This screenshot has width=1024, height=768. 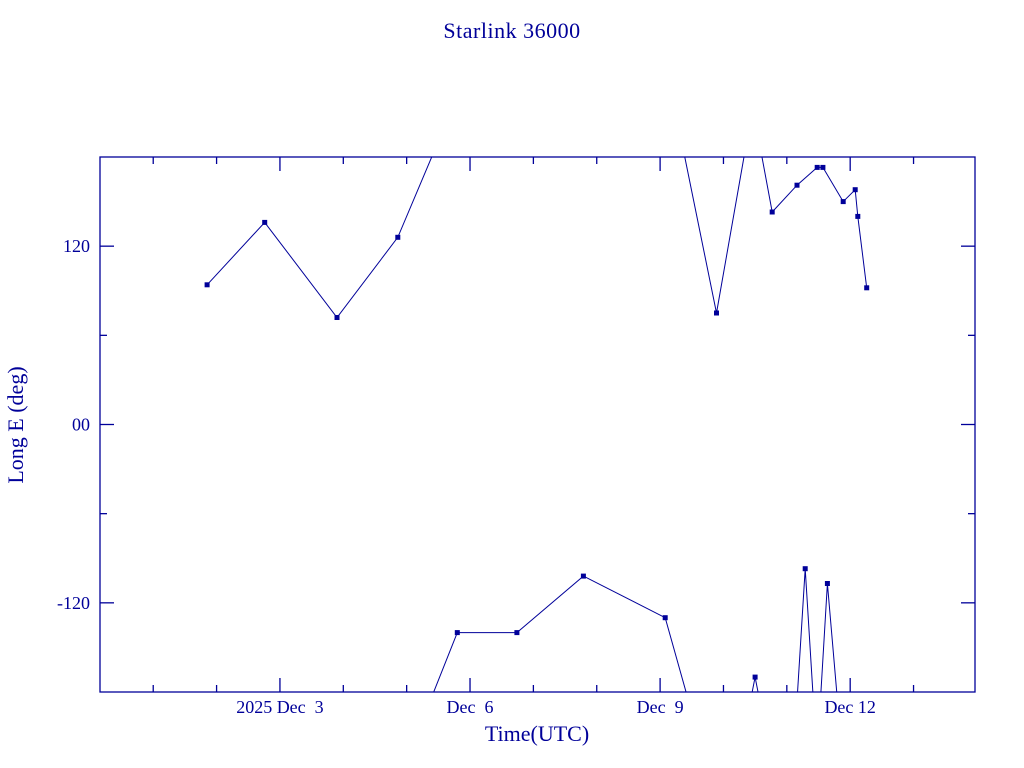 I want to click on x-tick-label: 2025 Dec 3, so click(x=279, y=707).